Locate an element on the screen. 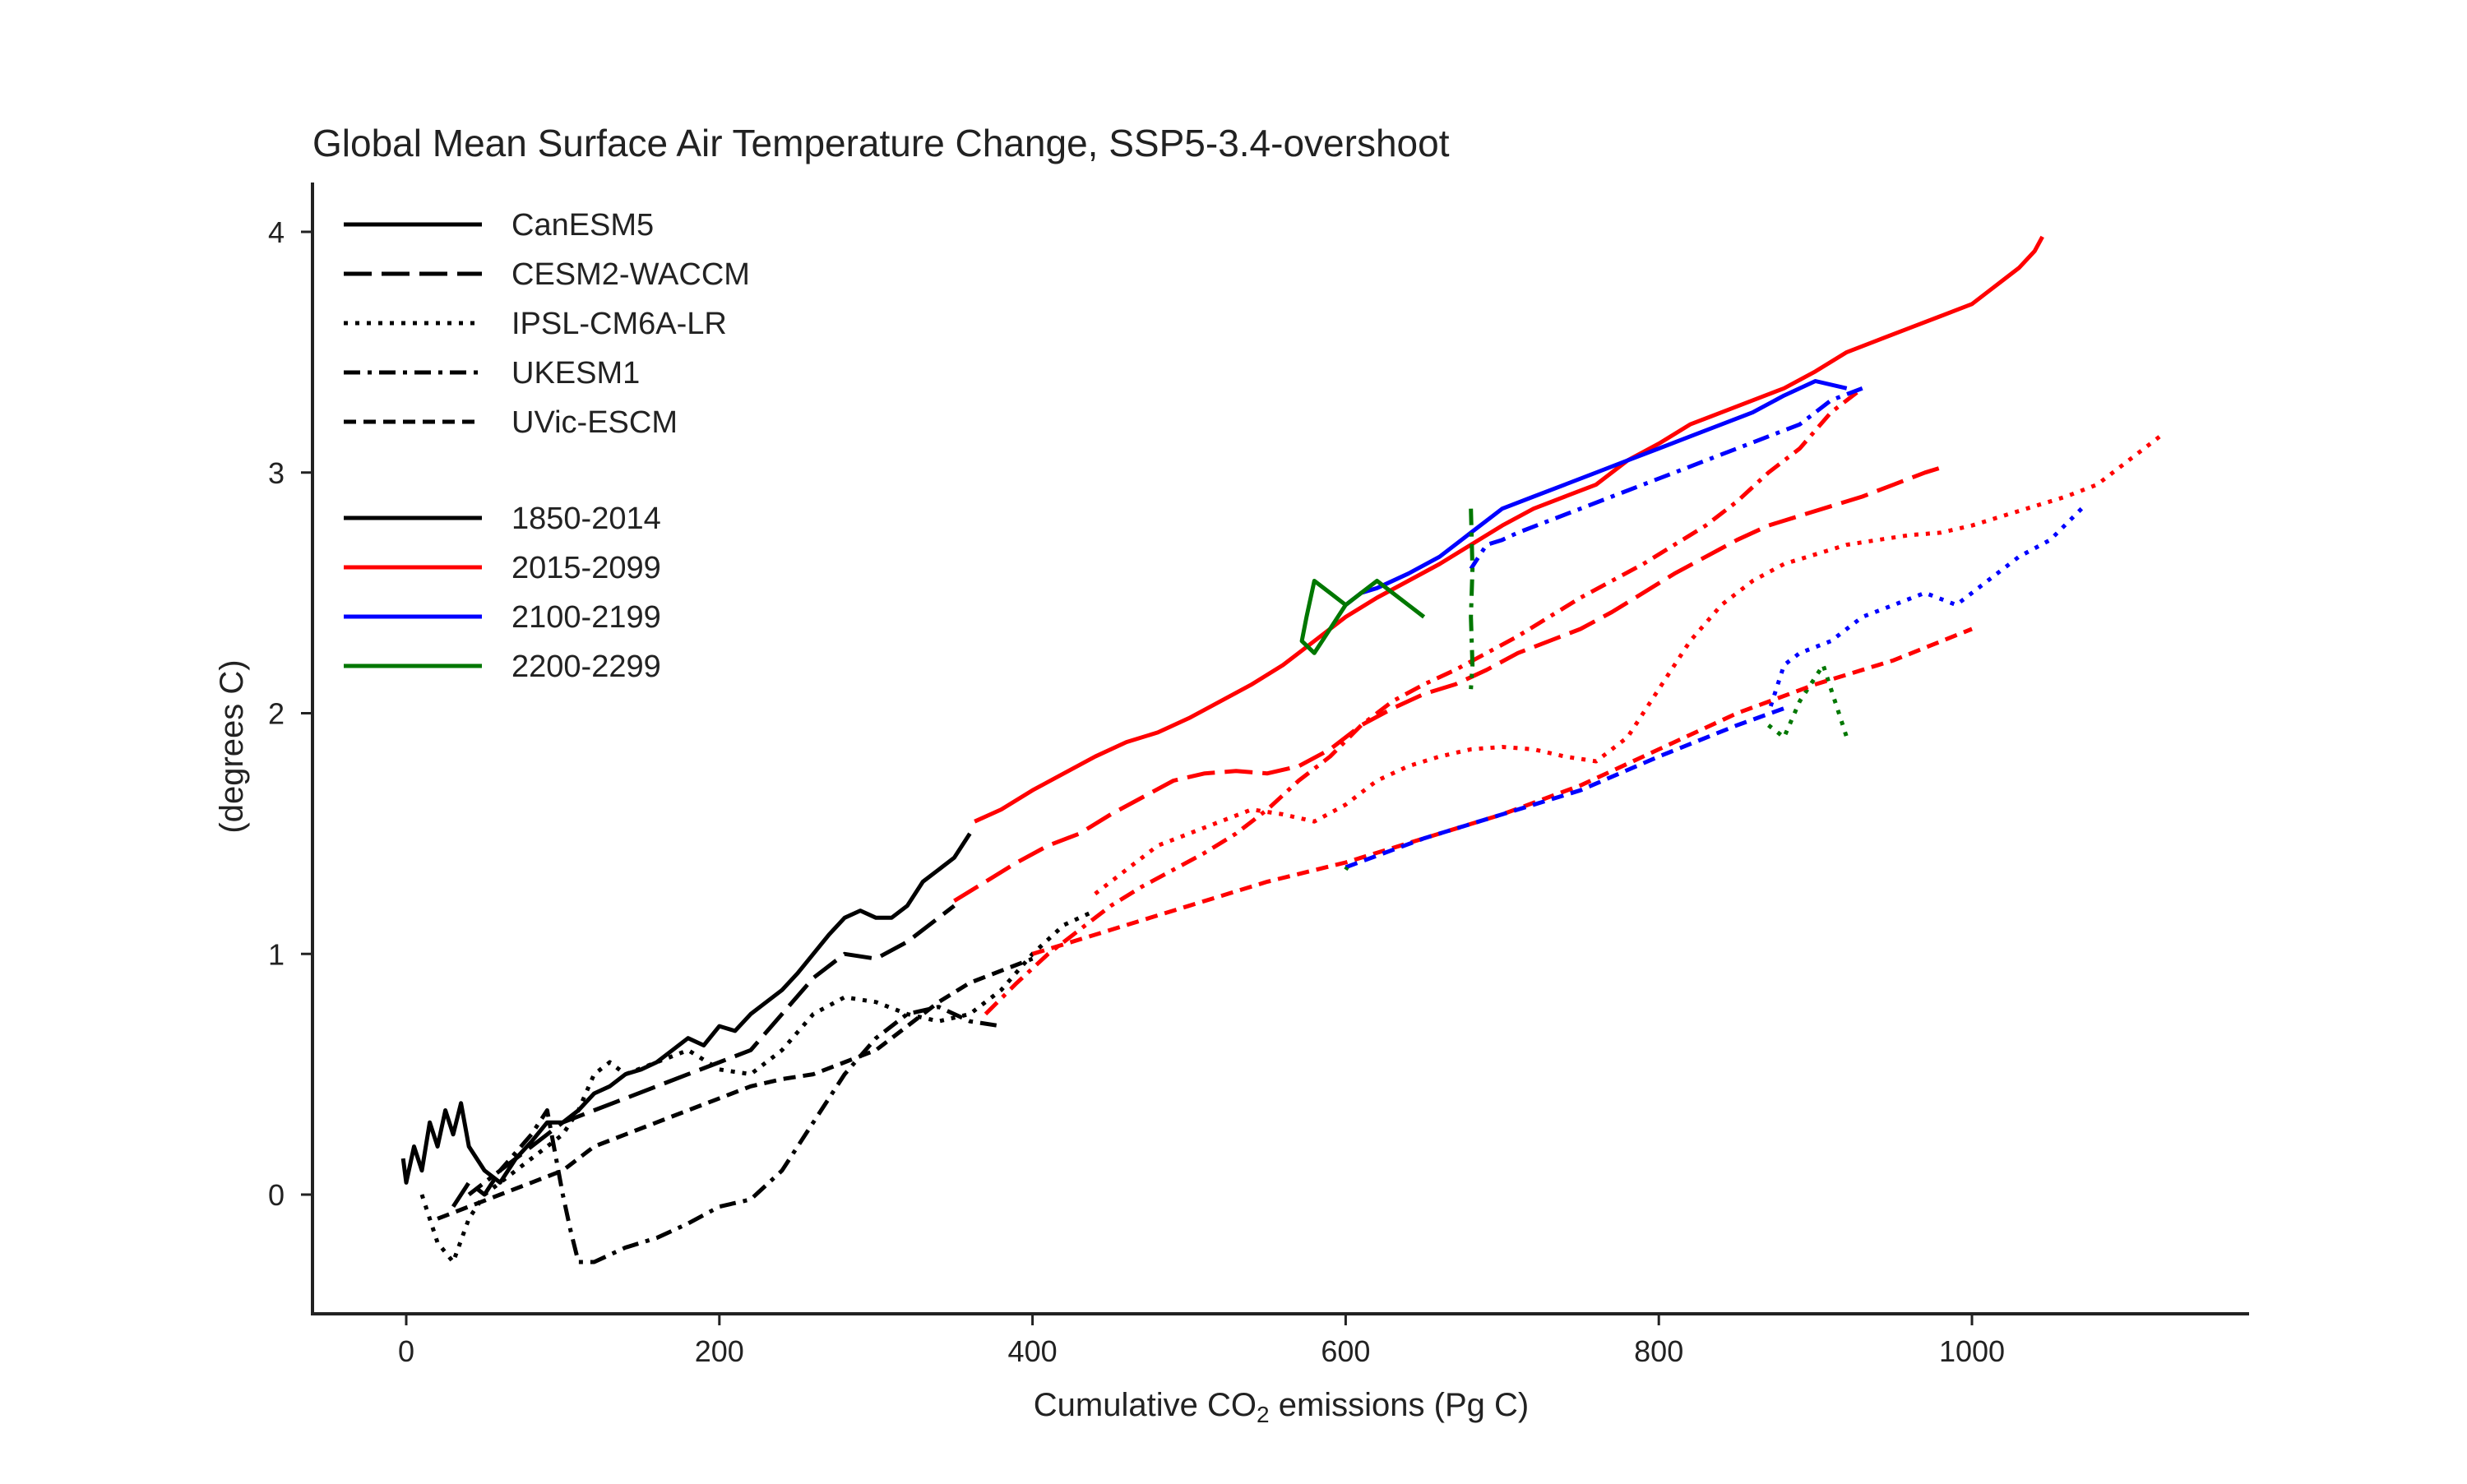 Image resolution: width=2467 pixels, height=1484 pixels. series-line-ipsl-cm6a-lr-1850-2014 is located at coordinates (758, 1086).